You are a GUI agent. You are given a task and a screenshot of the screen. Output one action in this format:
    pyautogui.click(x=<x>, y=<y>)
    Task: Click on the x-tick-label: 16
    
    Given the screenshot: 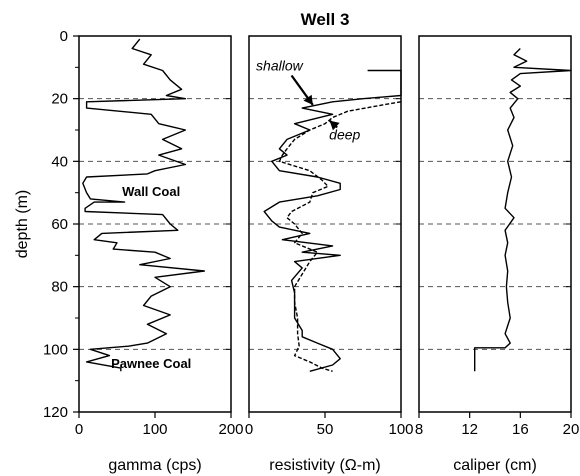 What is the action you would take?
    pyautogui.click(x=520, y=429)
    